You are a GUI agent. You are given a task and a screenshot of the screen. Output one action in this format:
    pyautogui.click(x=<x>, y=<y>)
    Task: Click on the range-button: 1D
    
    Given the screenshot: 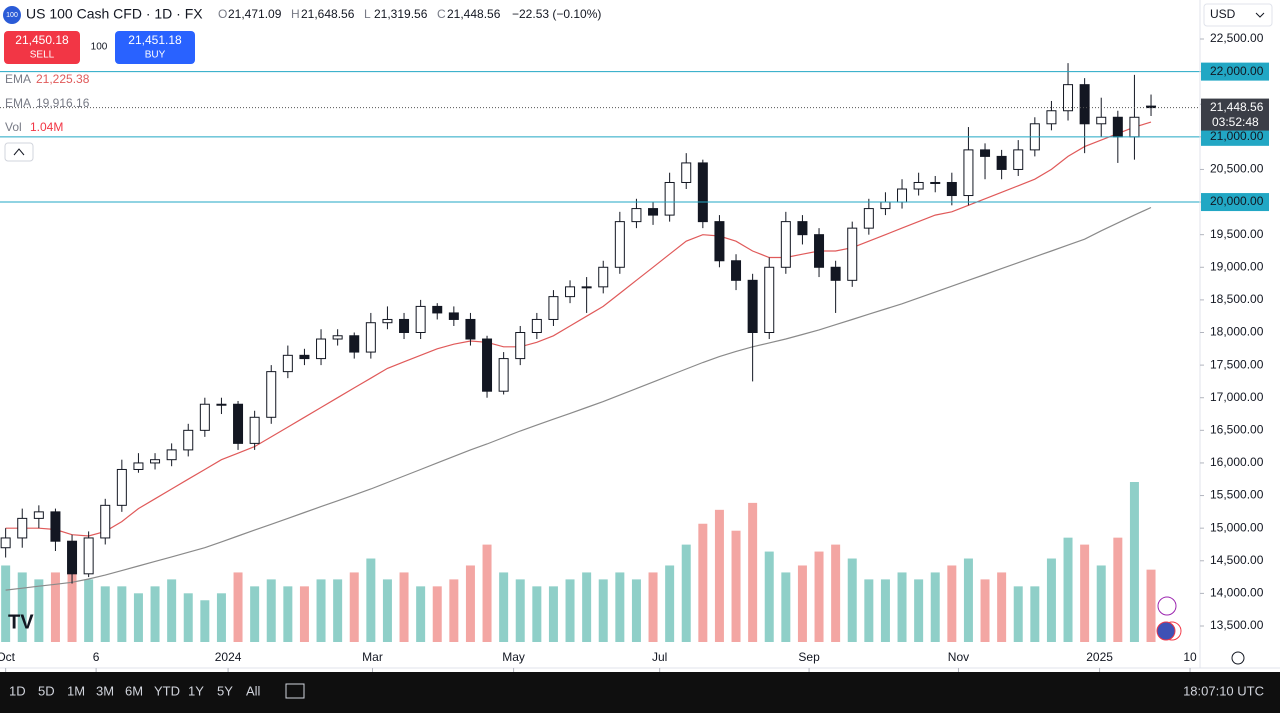 What is the action you would take?
    pyautogui.click(x=17, y=690)
    